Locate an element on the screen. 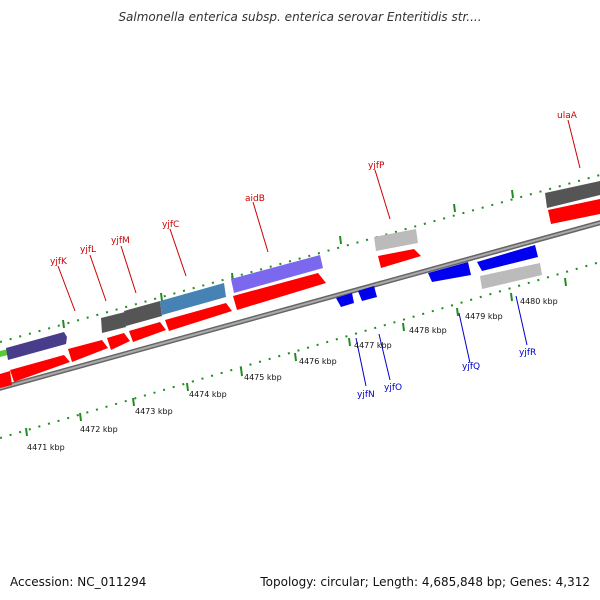  gene-light-gray-yjfR is located at coordinates (511, 276).